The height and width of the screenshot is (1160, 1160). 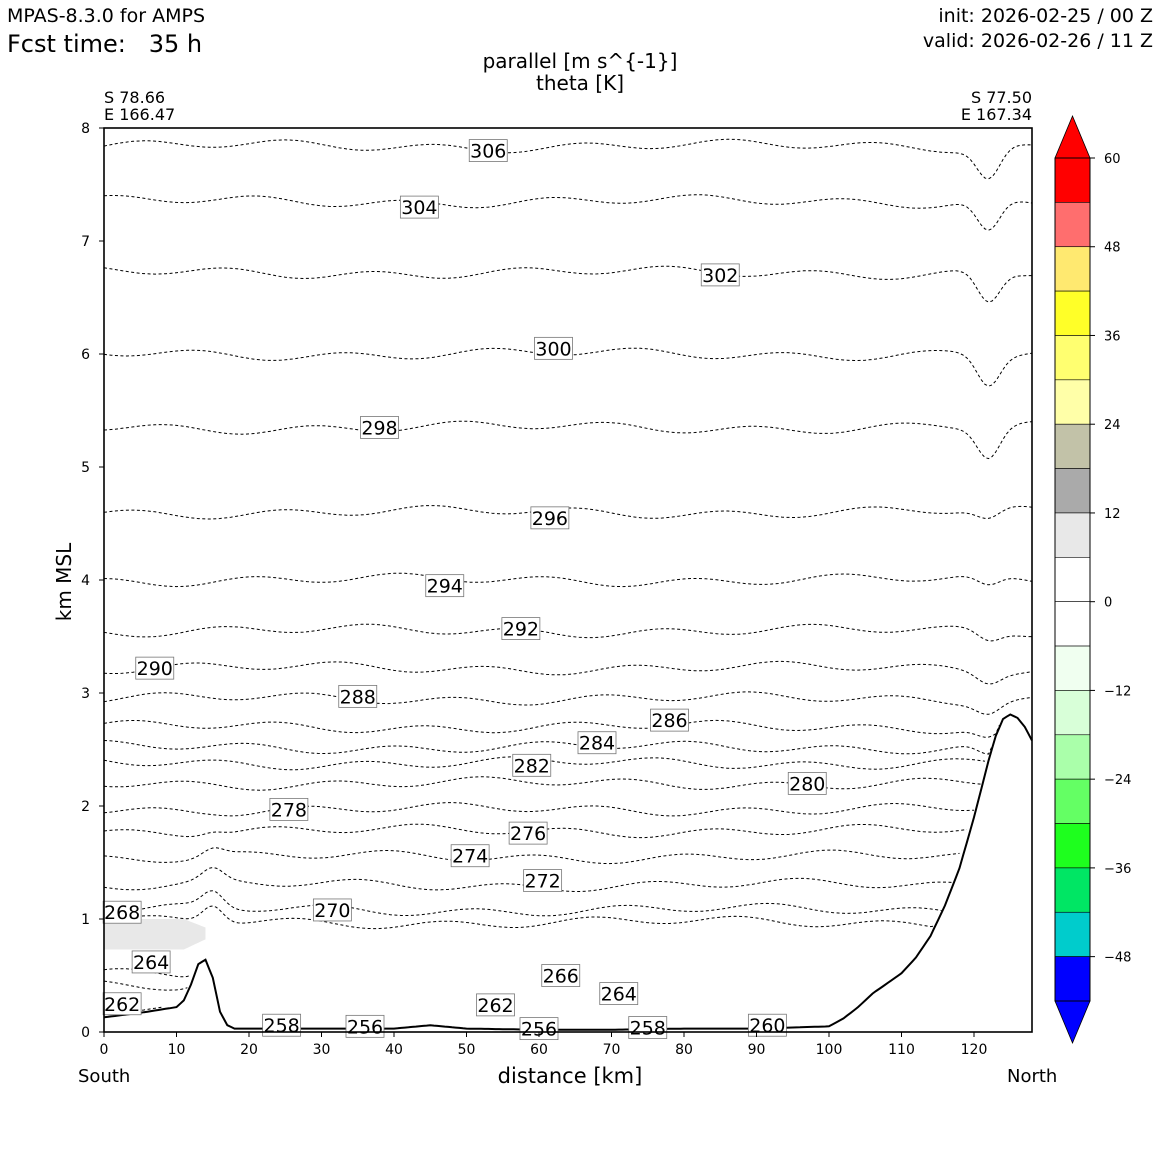 What do you see at coordinates (1117, 691) in the screenshot?
I see `colorbar-tick-label--12: −12` at bounding box center [1117, 691].